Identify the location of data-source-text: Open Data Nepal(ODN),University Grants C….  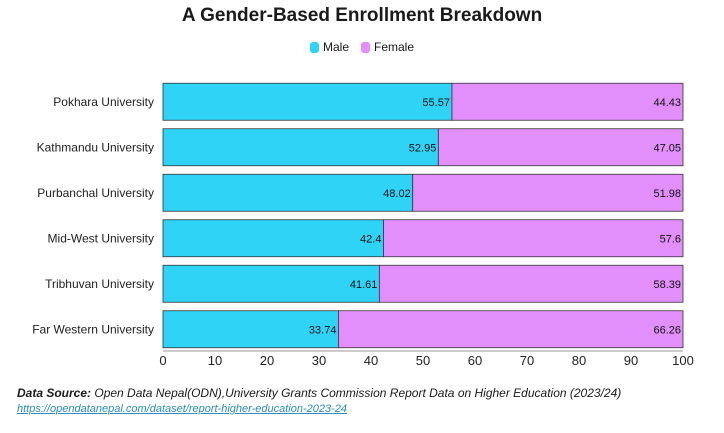
(356, 393).